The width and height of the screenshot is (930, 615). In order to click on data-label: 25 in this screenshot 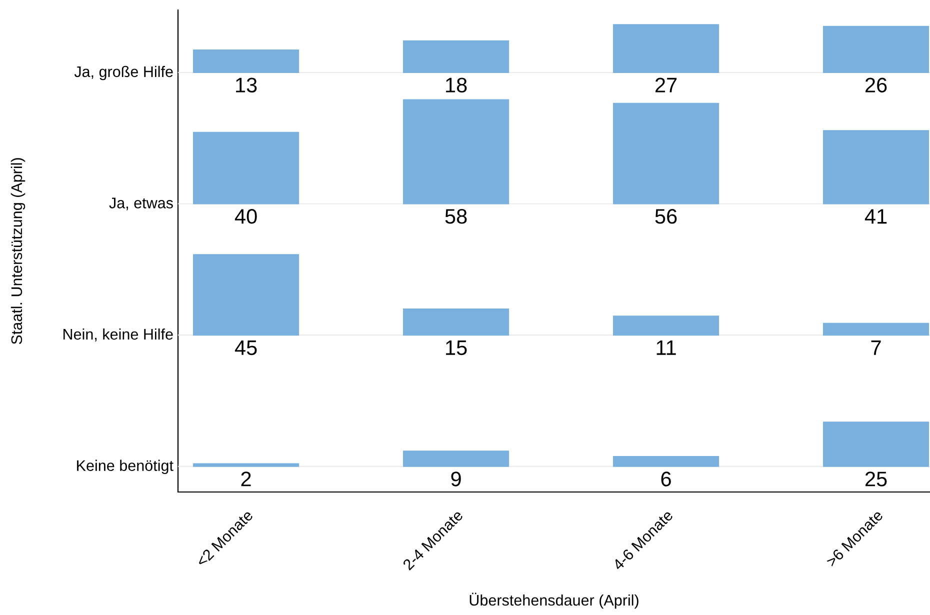, I will do `click(876, 479)`.